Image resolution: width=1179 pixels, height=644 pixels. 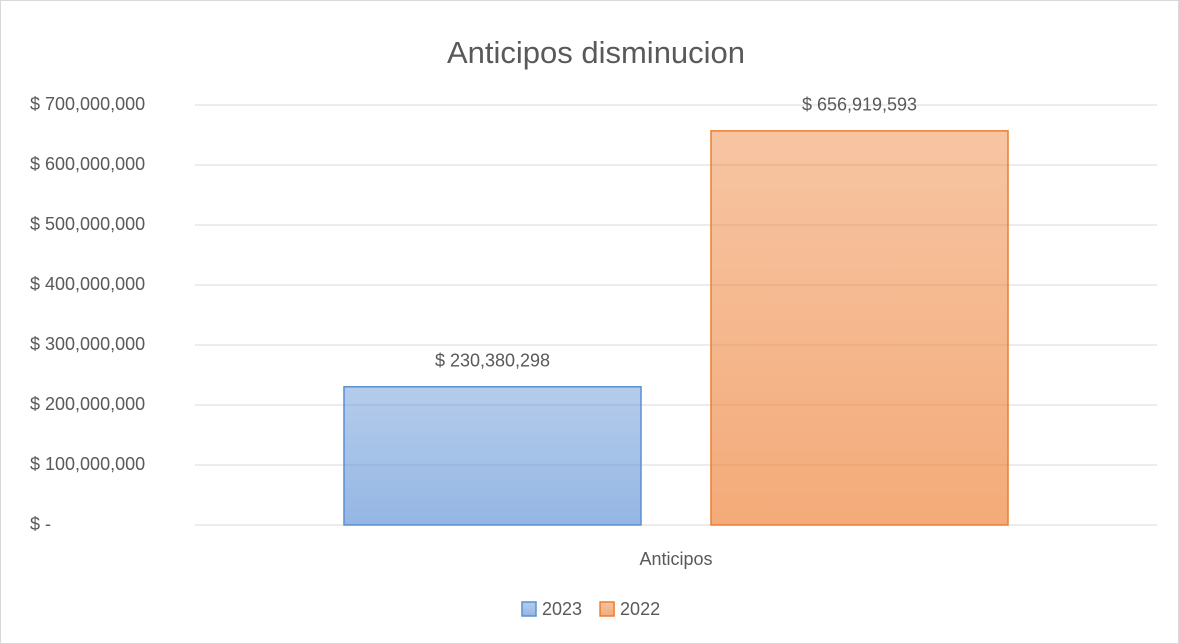 What do you see at coordinates (87, 464) in the screenshot?
I see `y-tick-label: $ 100,000,000` at bounding box center [87, 464].